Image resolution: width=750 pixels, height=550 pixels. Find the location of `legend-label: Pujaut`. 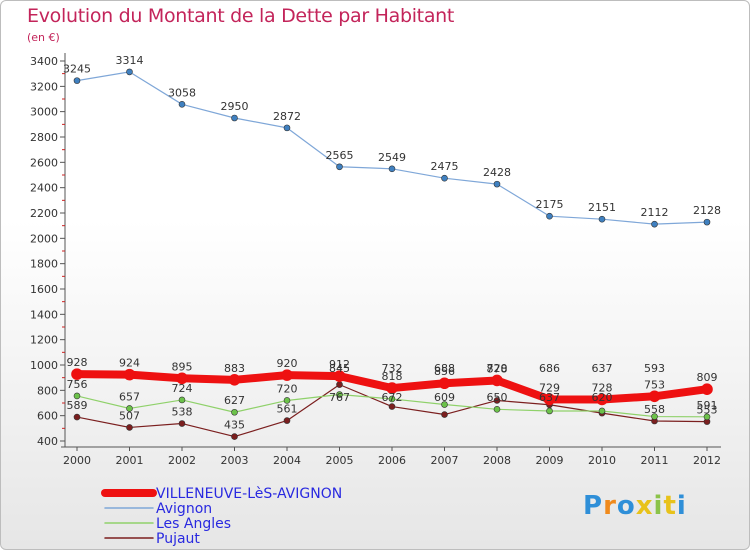

legend-label: Pujaut is located at coordinates (178, 539).